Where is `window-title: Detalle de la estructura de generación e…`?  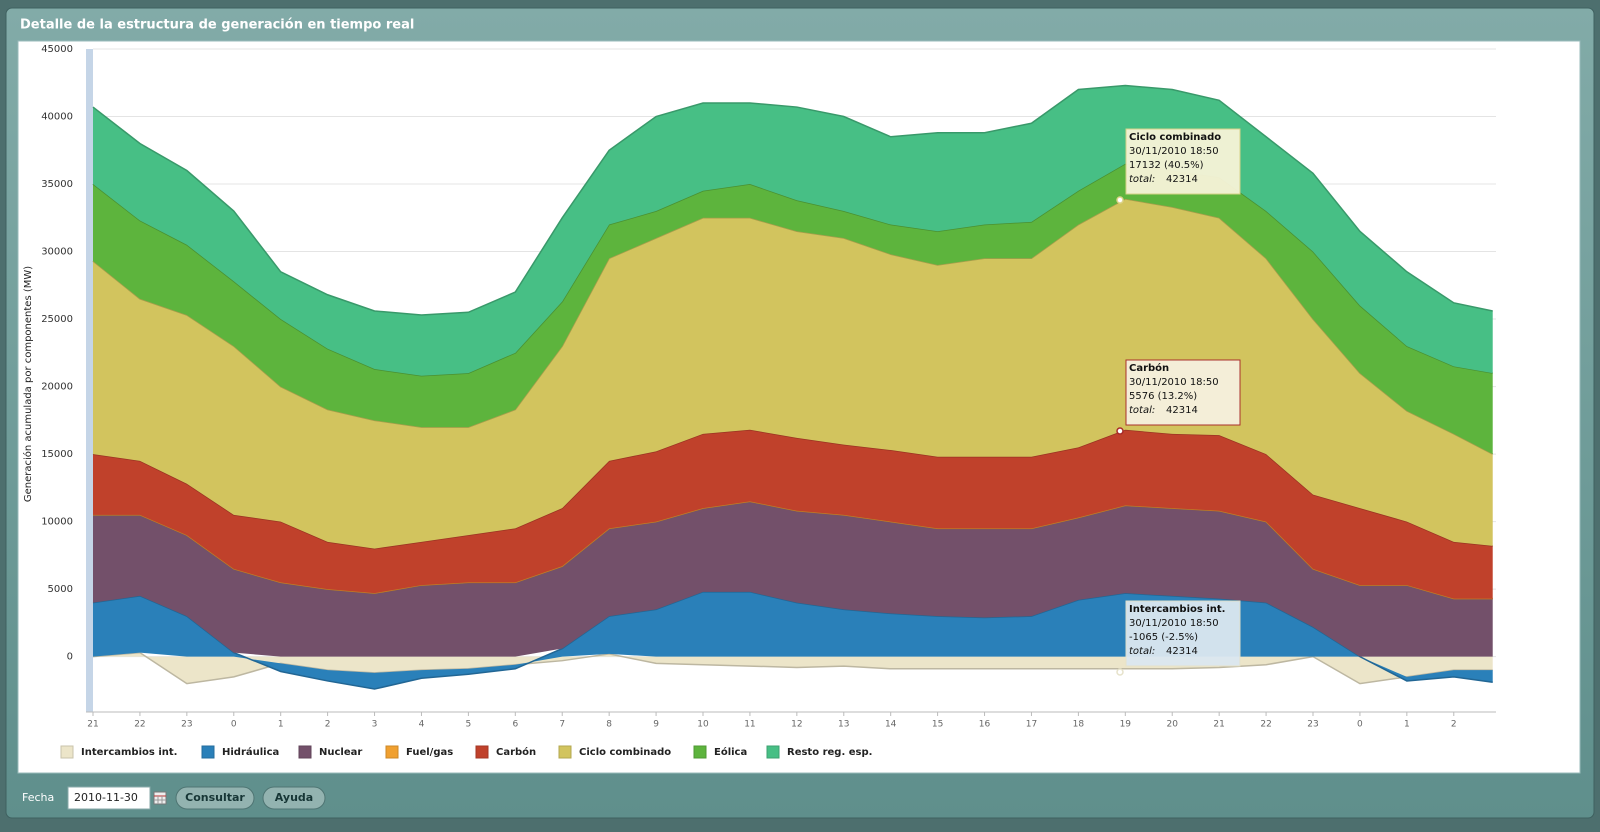 window-title: Detalle de la estructura de generación e… is located at coordinates (217, 25).